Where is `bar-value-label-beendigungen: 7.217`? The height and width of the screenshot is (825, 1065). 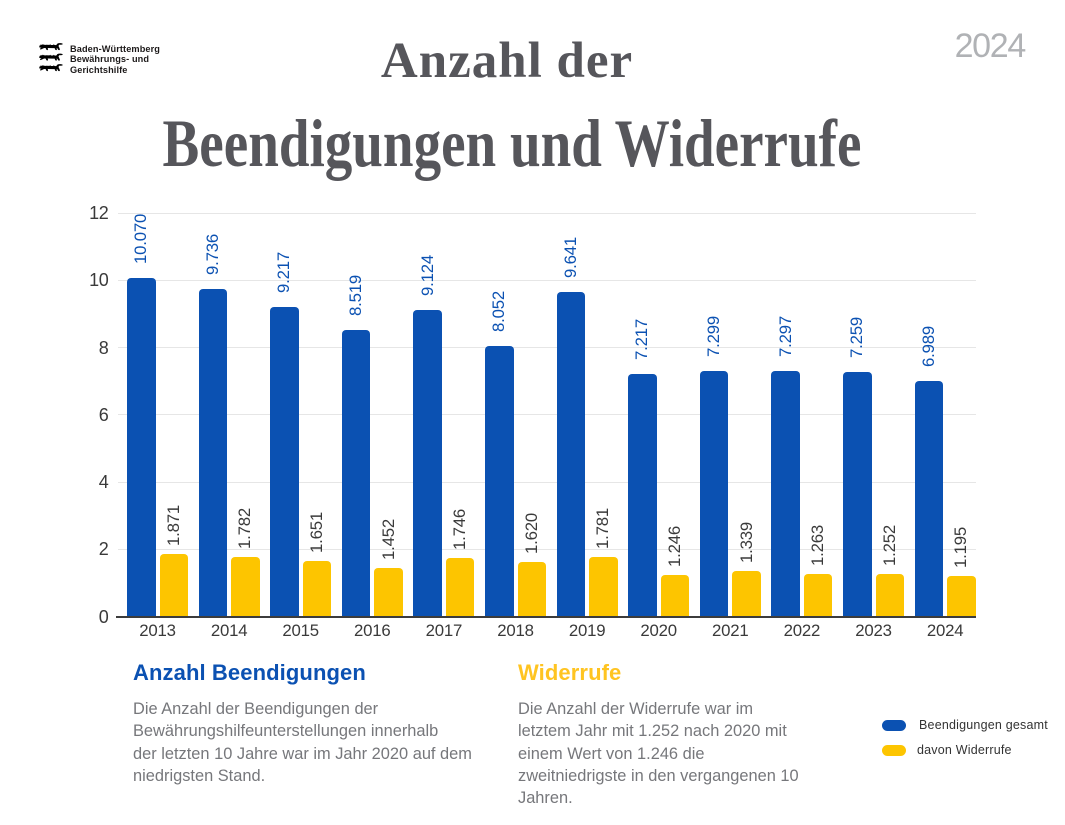
bar-value-label-beendigungen: 7.217 is located at coordinates (642, 339).